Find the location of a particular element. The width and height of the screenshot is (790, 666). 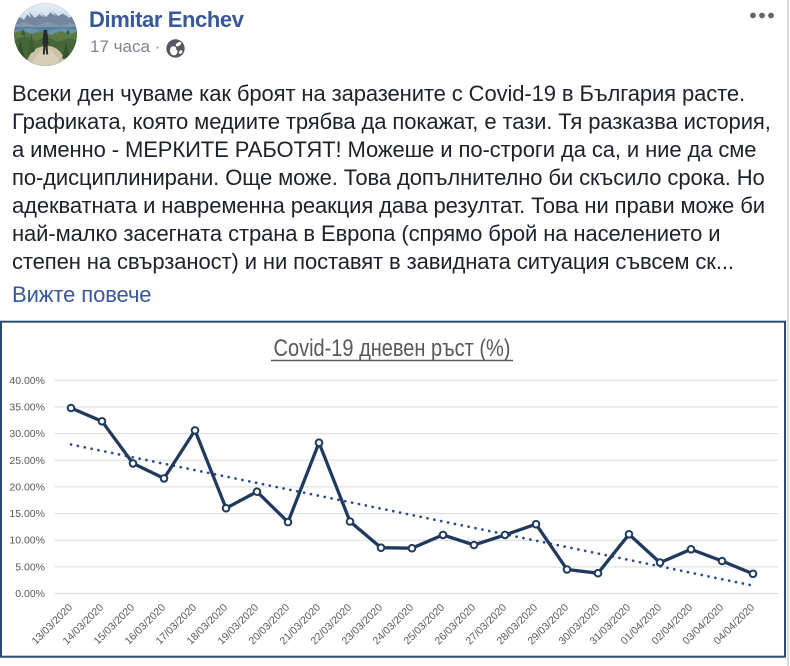

svg-text: 40.00% is located at coordinates (27, 381).